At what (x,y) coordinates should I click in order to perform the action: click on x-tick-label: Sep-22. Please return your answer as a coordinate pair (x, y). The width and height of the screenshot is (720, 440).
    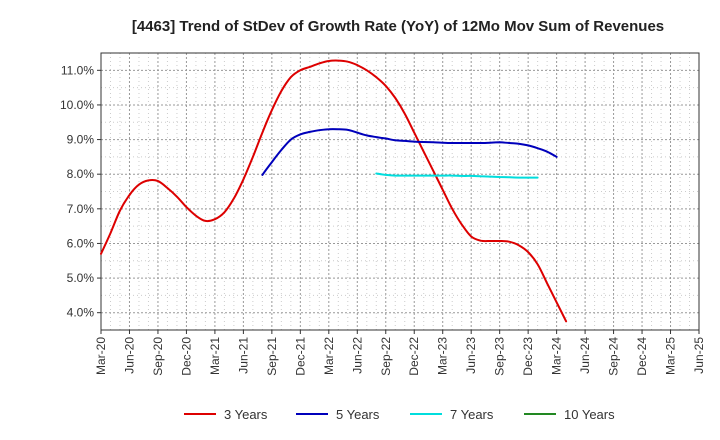
    Looking at the image, I should click on (386, 356).